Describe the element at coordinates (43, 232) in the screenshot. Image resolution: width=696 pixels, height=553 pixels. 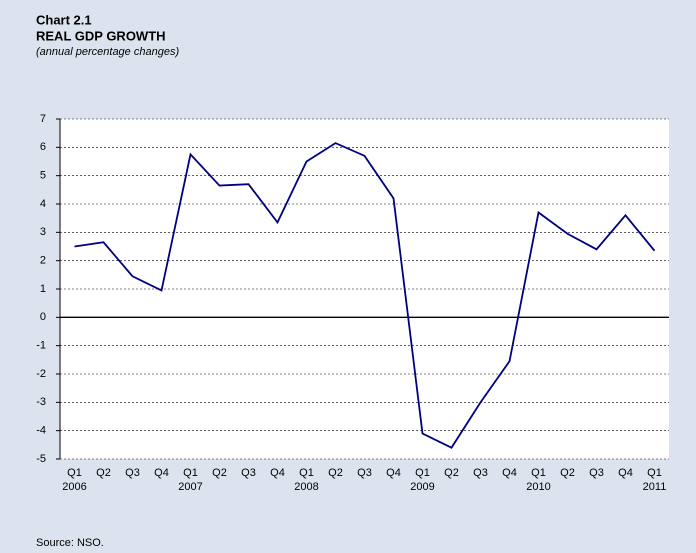
I see `y-tick-label: 3` at that location.